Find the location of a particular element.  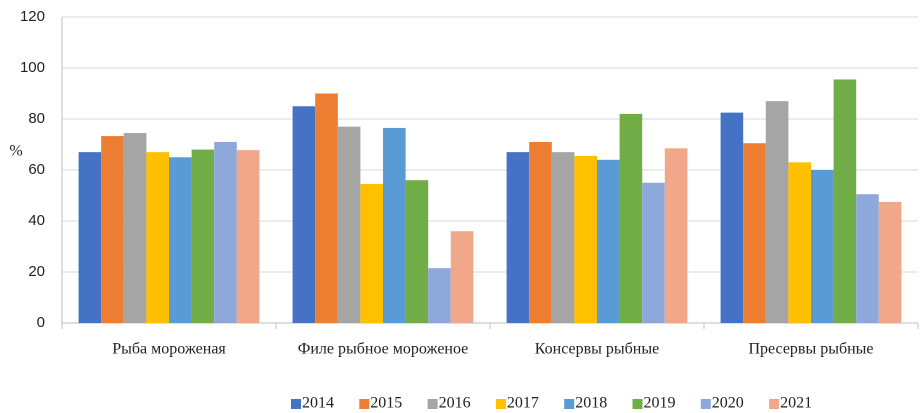

y-tick-label: 20 is located at coordinates (36, 271).